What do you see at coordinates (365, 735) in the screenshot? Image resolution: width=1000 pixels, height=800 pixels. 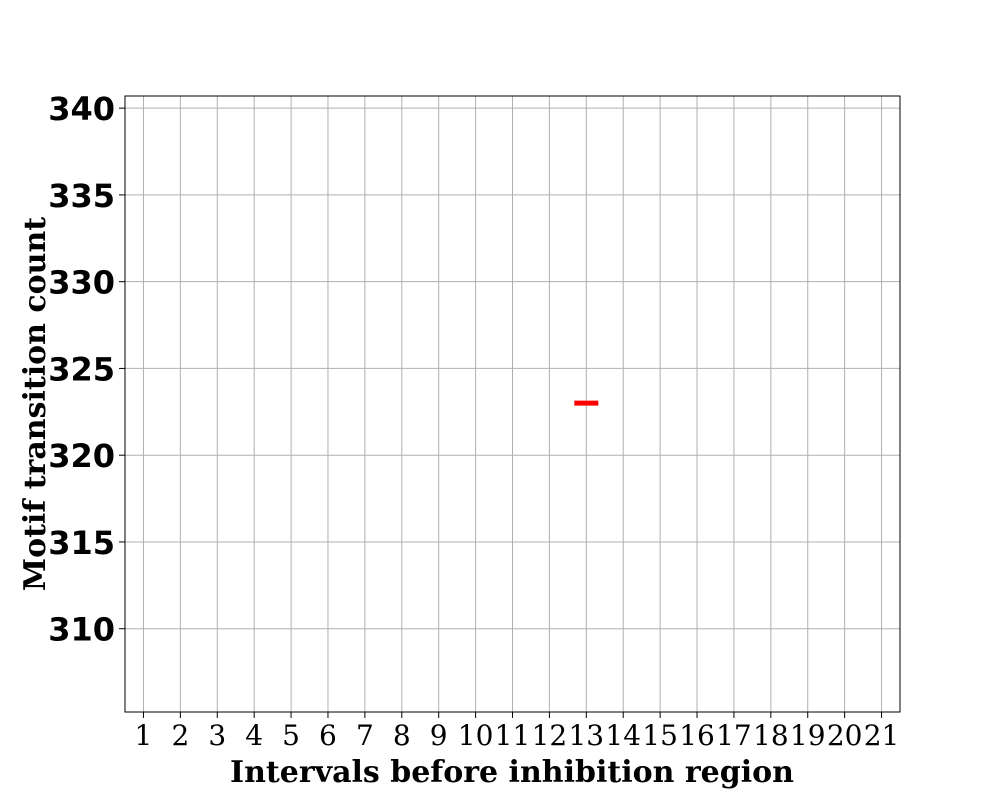 I see `x-tick-label: 7` at bounding box center [365, 735].